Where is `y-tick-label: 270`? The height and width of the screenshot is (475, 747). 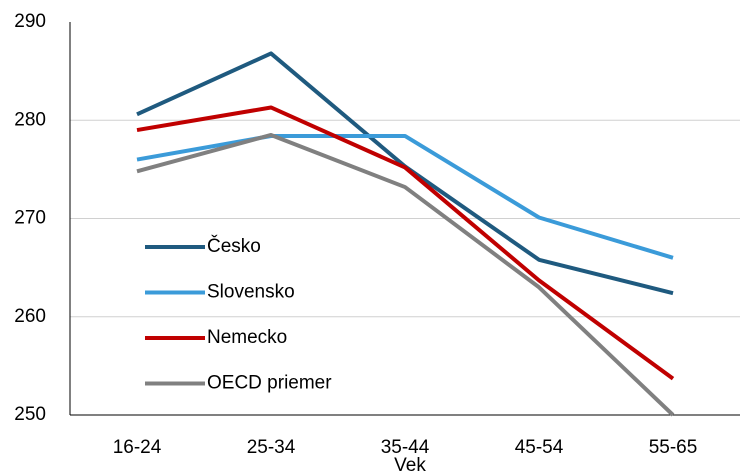
y-tick-label: 270 is located at coordinates (30, 218).